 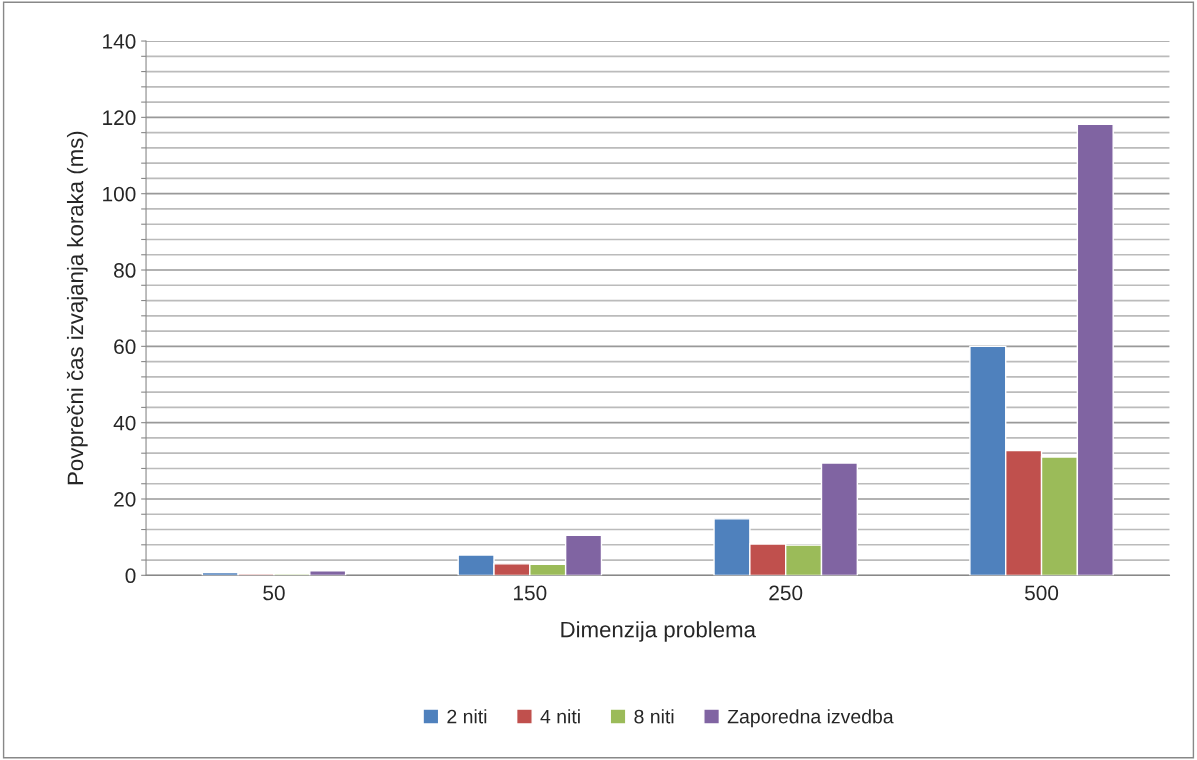 What do you see at coordinates (810, 718) in the screenshot?
I see `legend-label: Zaporedna izvedba` at bounding box center [810, 718].